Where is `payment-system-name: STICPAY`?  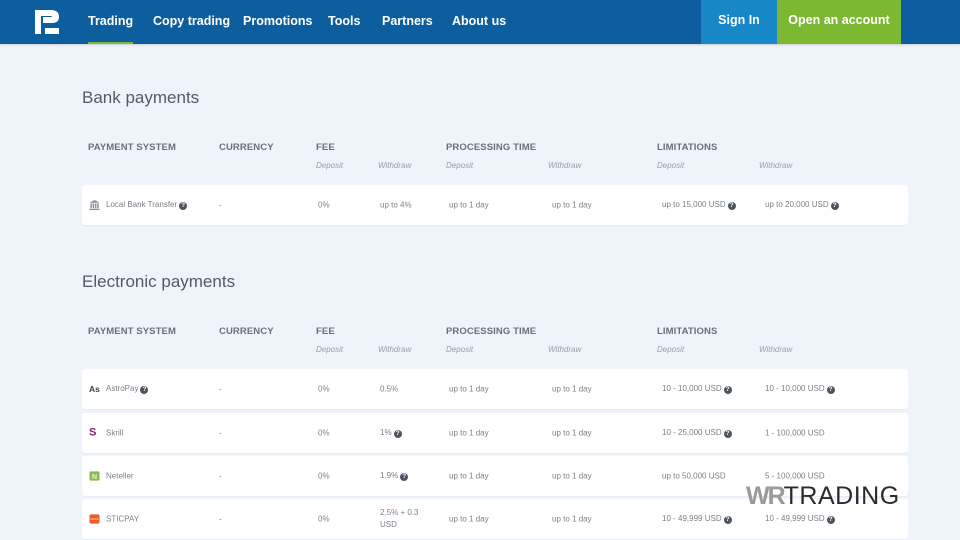 payment-system-name: STICPAY is located at coordinates (123, 519).